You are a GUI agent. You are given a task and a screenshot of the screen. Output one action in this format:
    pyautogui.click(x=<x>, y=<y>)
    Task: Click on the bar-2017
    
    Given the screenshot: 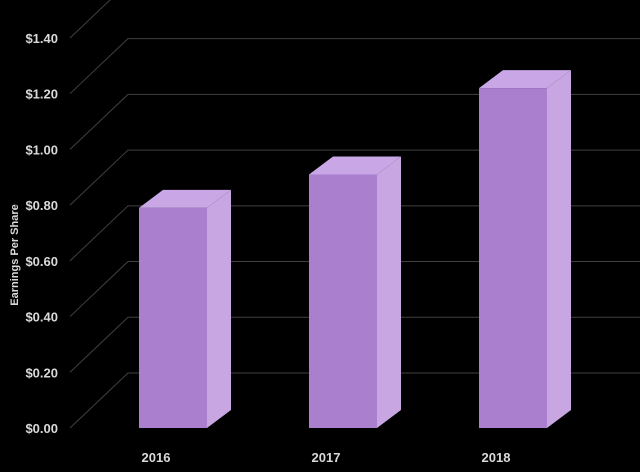 What is the action you would take?
    pyautogui.click(x=355, y=292)
    